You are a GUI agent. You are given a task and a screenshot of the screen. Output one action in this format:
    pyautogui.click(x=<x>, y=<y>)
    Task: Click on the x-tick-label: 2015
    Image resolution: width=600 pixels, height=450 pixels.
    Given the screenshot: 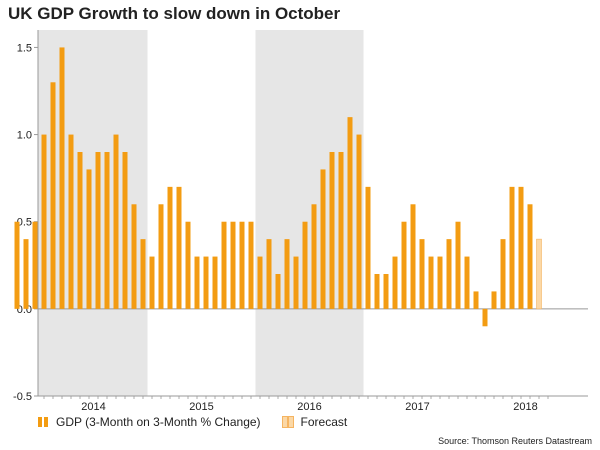 What is the action you would take?
    pyautogui.click(x=201, y=407)
    